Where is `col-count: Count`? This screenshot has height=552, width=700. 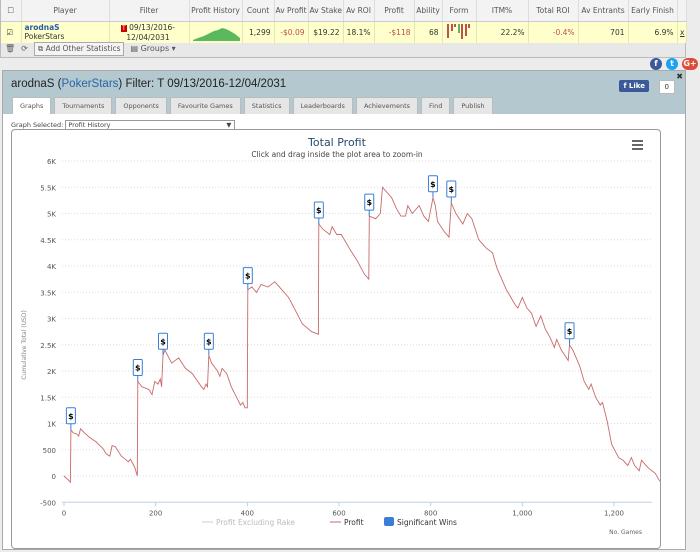
col-count: Count is located at coordinates (258, 11).